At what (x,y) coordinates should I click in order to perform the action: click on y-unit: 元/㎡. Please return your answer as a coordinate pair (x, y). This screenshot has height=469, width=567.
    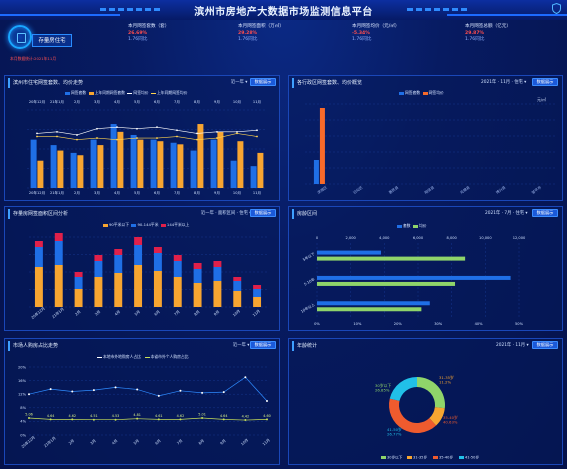
    Looking at the image, I should click on (541, 99).